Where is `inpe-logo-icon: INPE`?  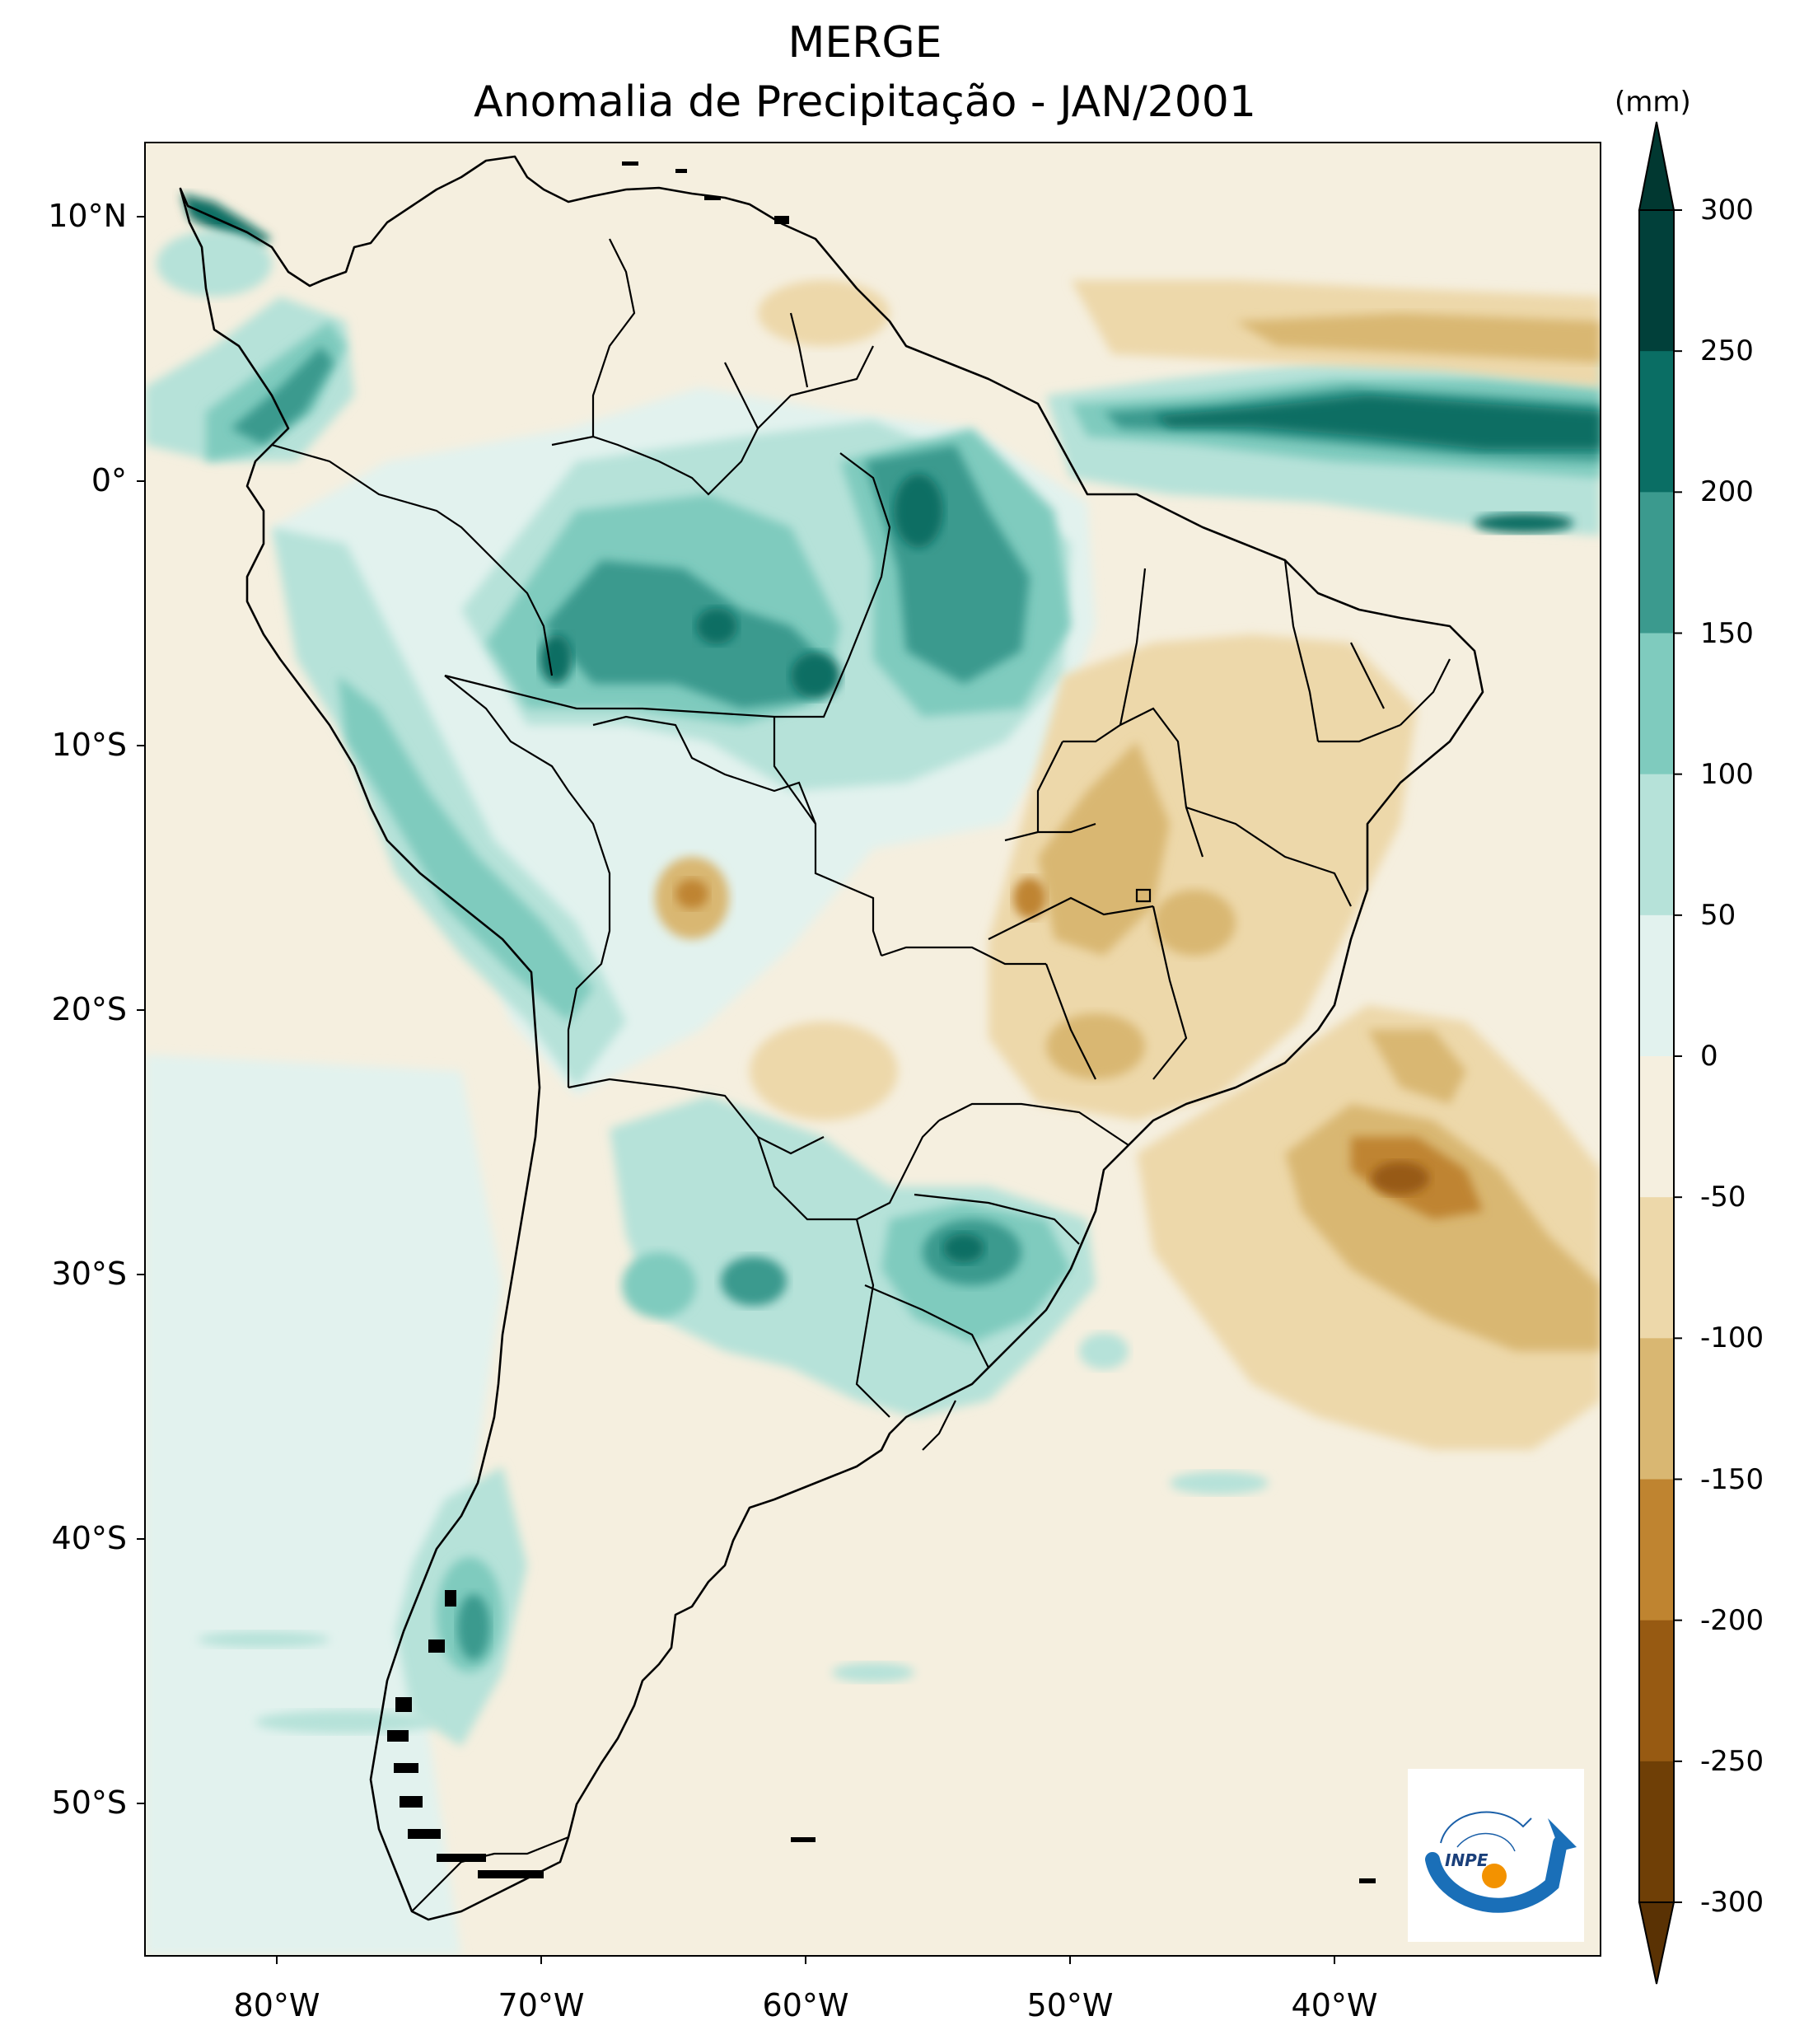
inpe-logo-icon: INPE is located at coordinates (1501, 1862).